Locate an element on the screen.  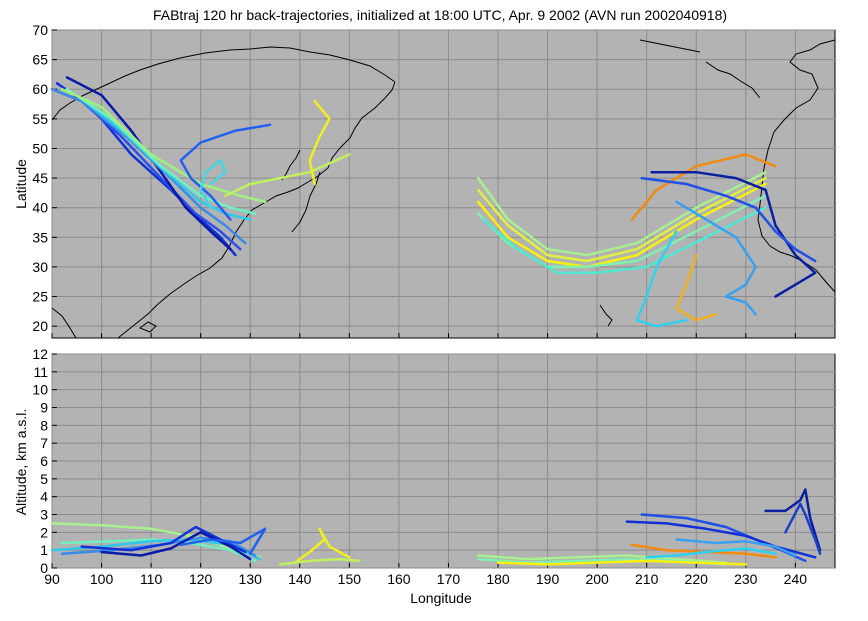
altitude-x-tick-label: 120 is located at coordinates (201, 579).